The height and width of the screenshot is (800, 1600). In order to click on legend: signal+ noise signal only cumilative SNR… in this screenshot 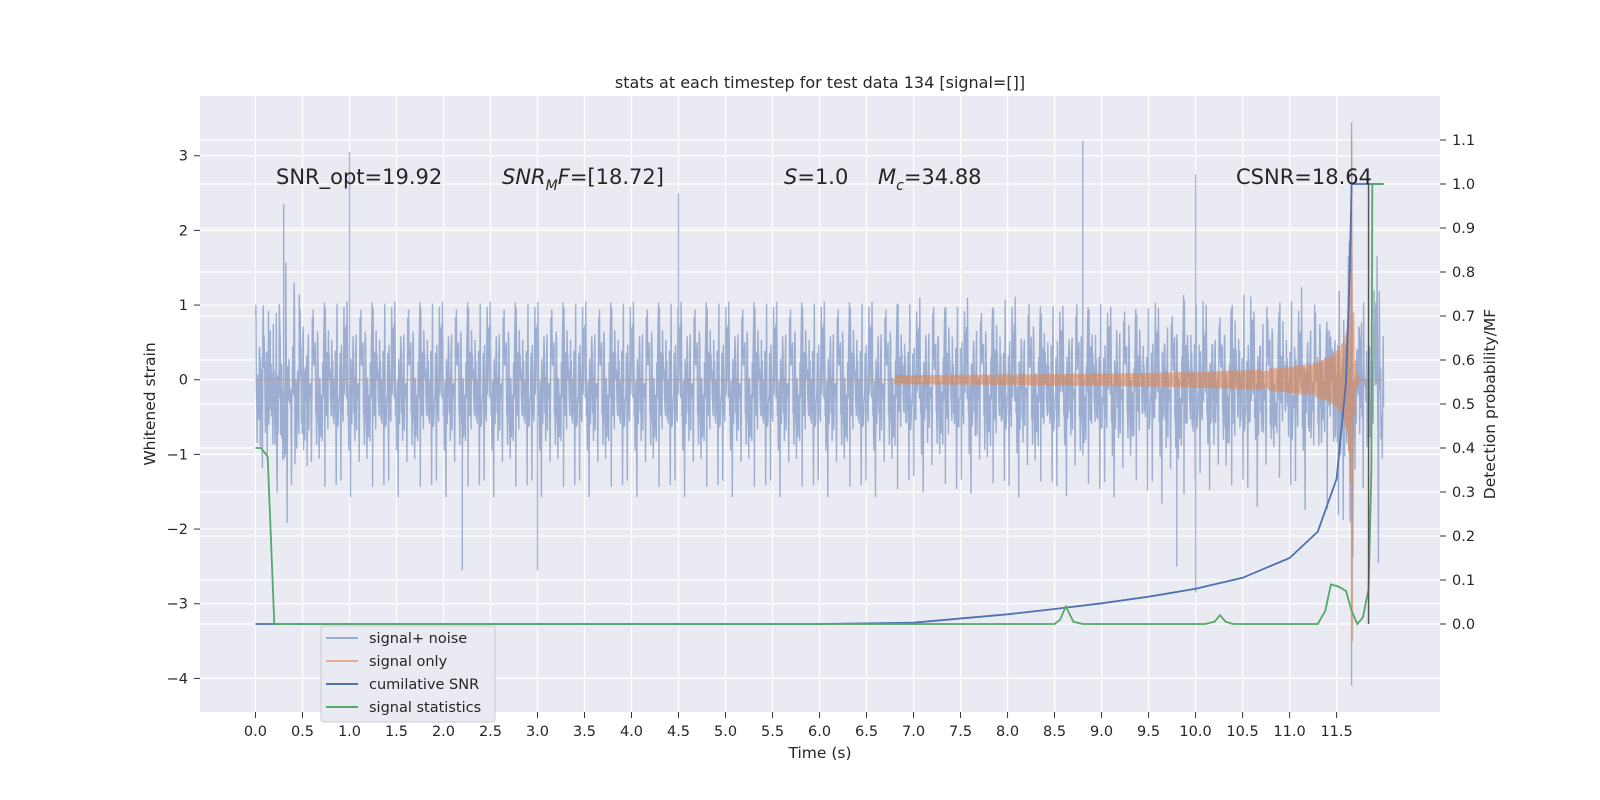, I will do `click(408, 674)`.